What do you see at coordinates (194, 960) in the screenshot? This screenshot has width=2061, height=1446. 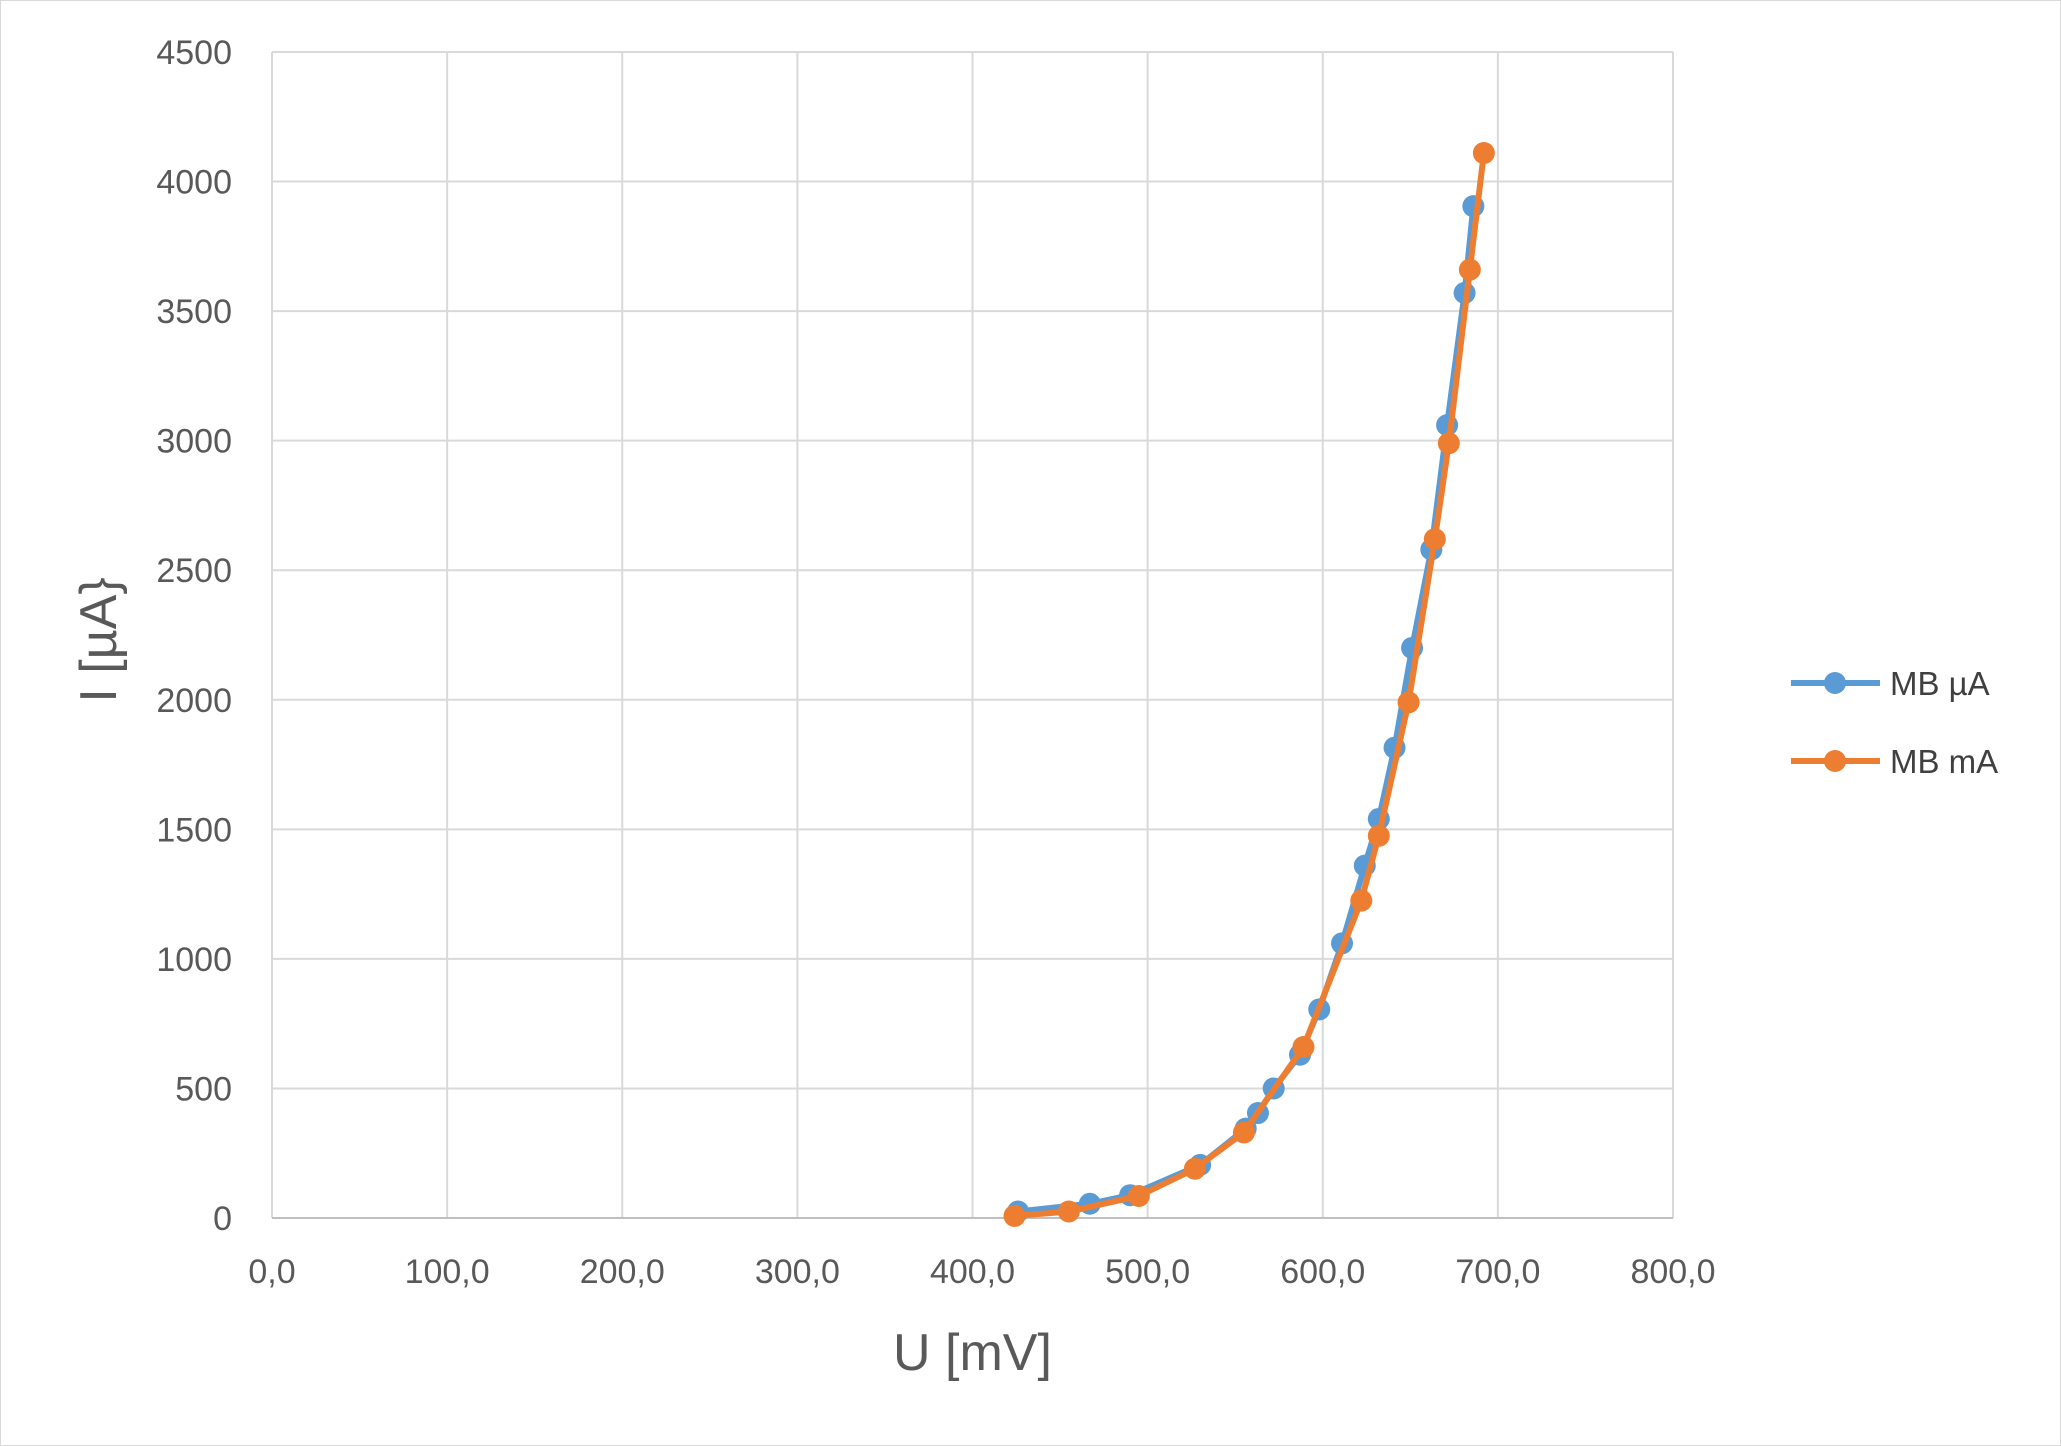 I see `y-tick-label: 1000` at bounding box center [194, 960].